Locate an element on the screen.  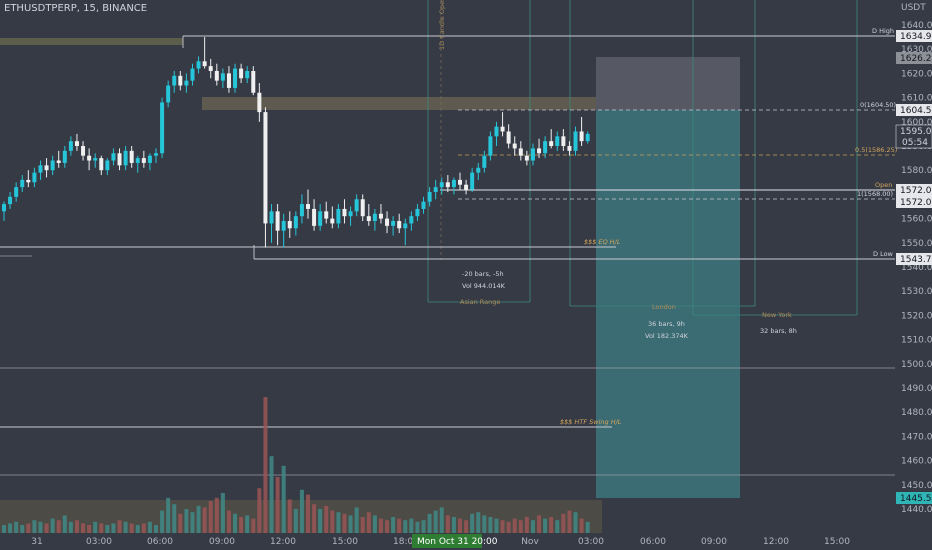
price-tick-8: 1560.00 is located at coordinates (916, 220).